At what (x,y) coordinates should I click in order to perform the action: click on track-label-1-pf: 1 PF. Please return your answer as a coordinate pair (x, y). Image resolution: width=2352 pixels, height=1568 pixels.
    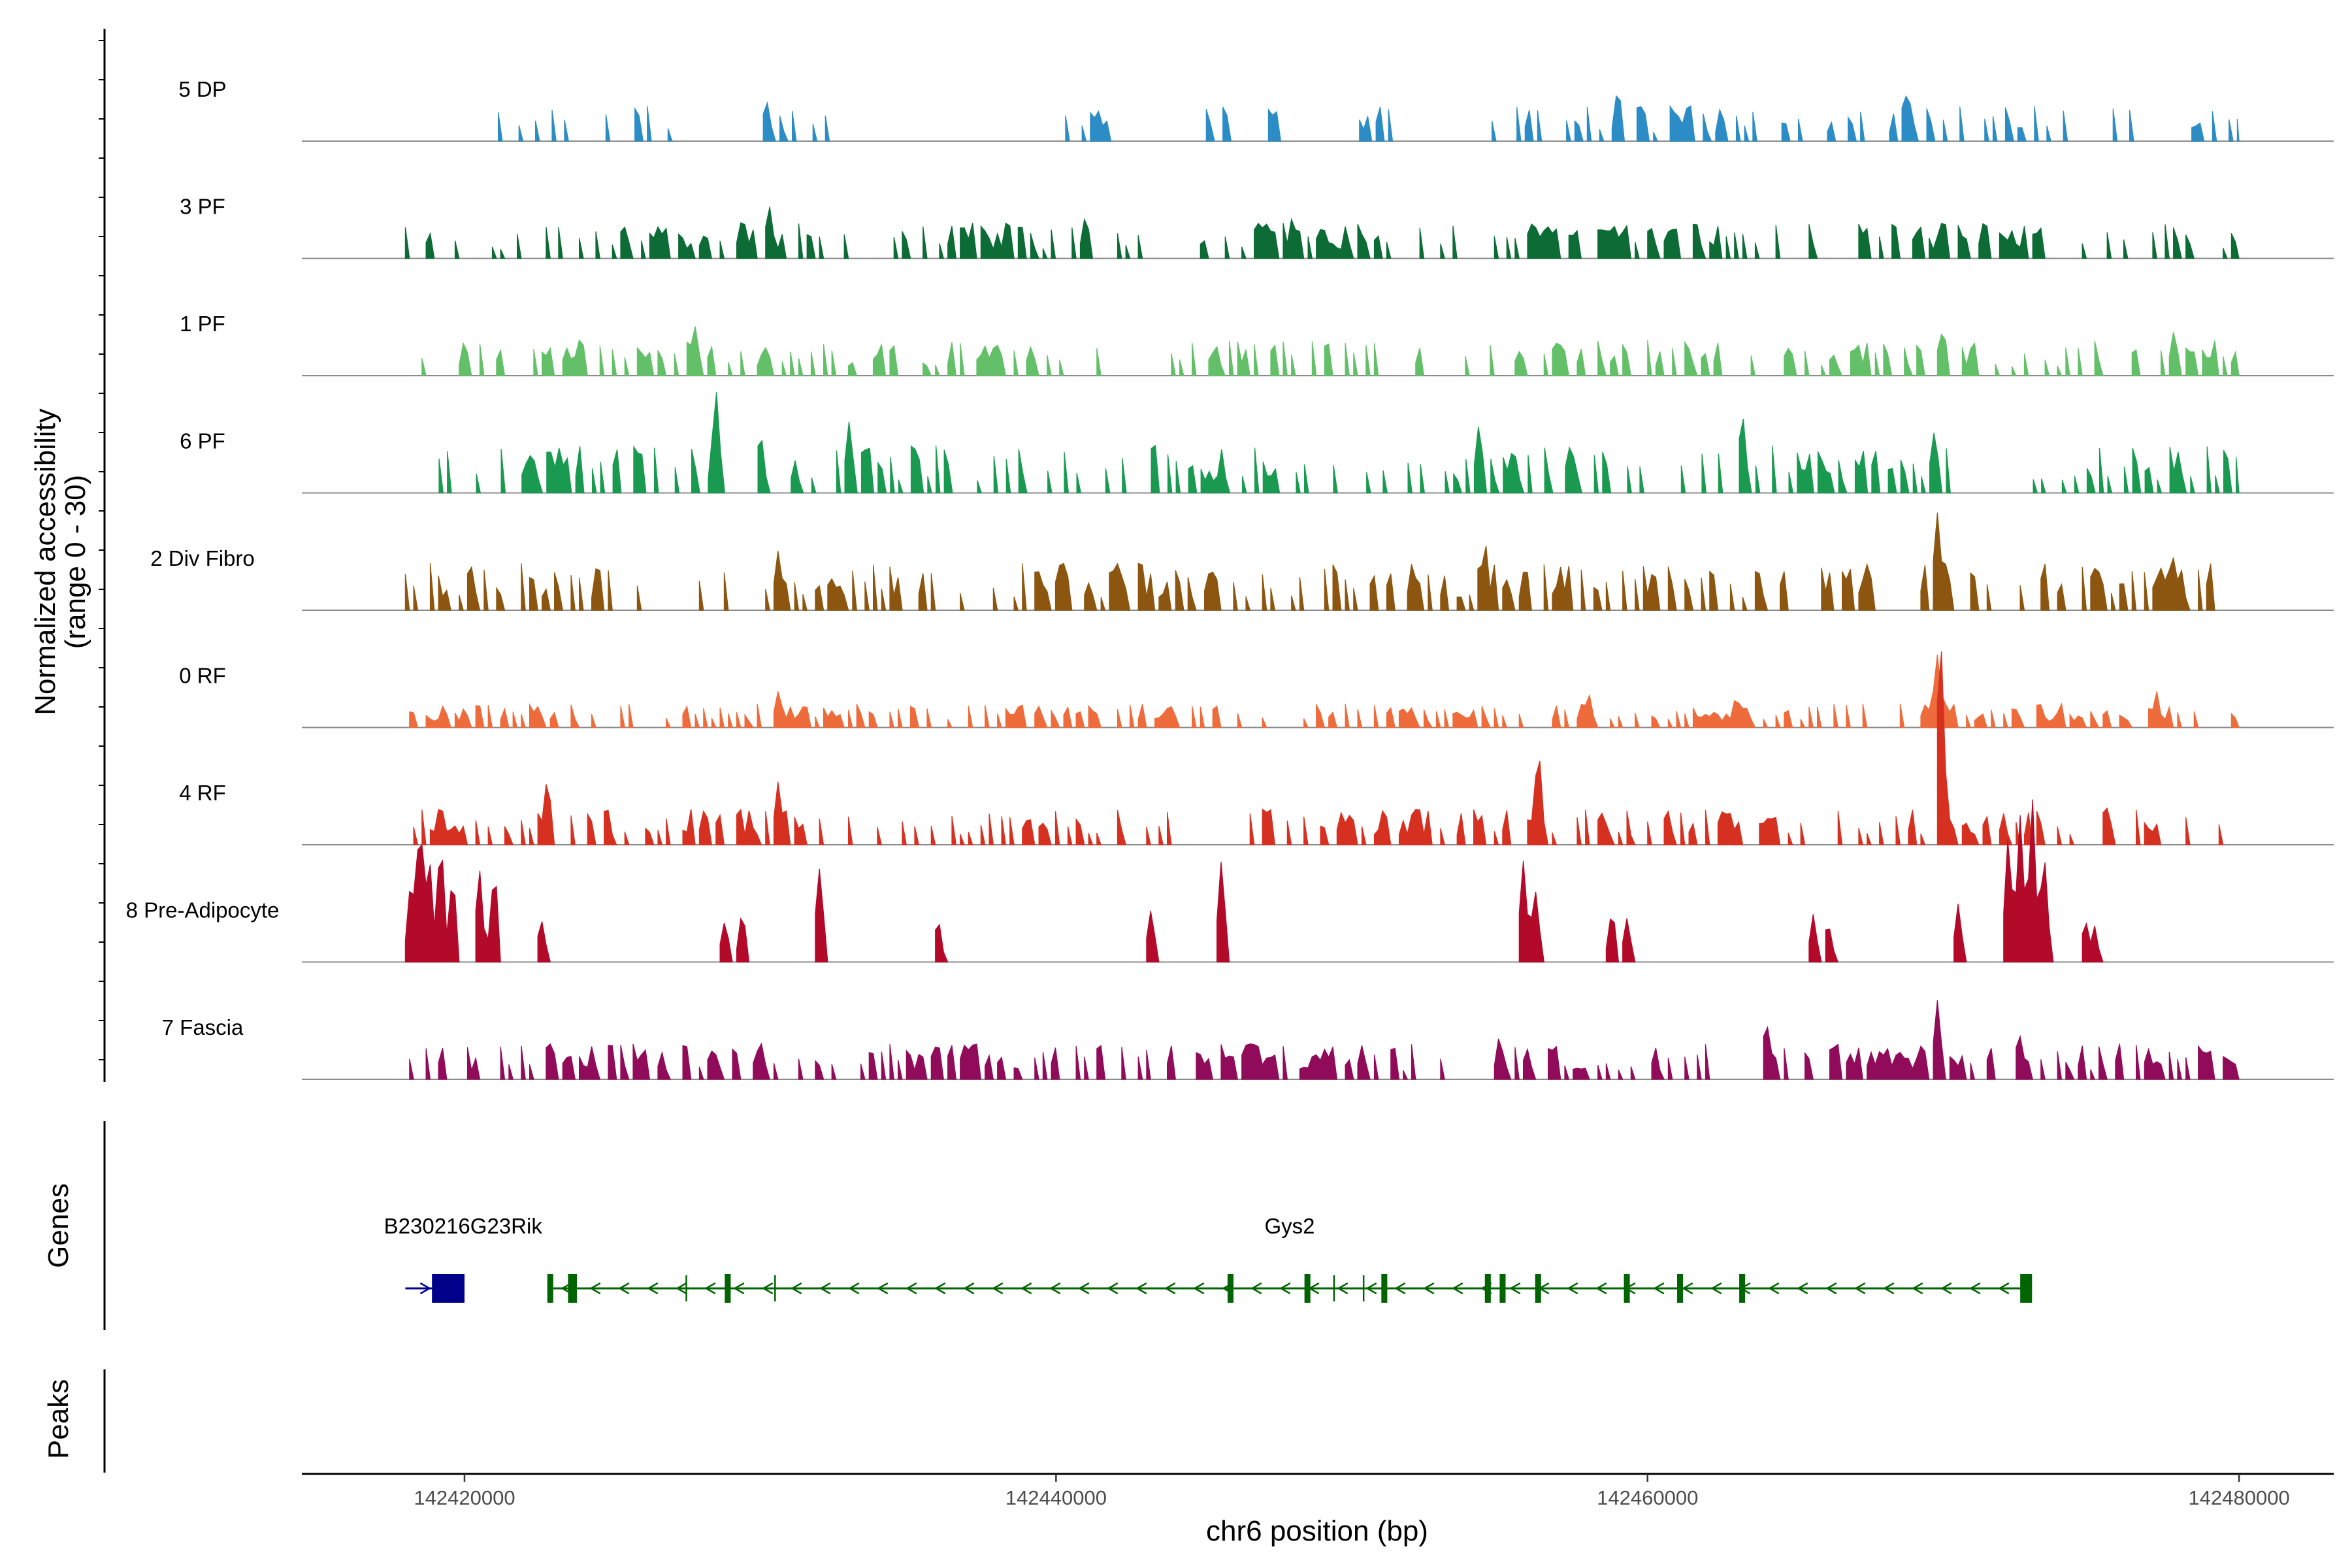
    Looking at the image, I should click on (202, 324).